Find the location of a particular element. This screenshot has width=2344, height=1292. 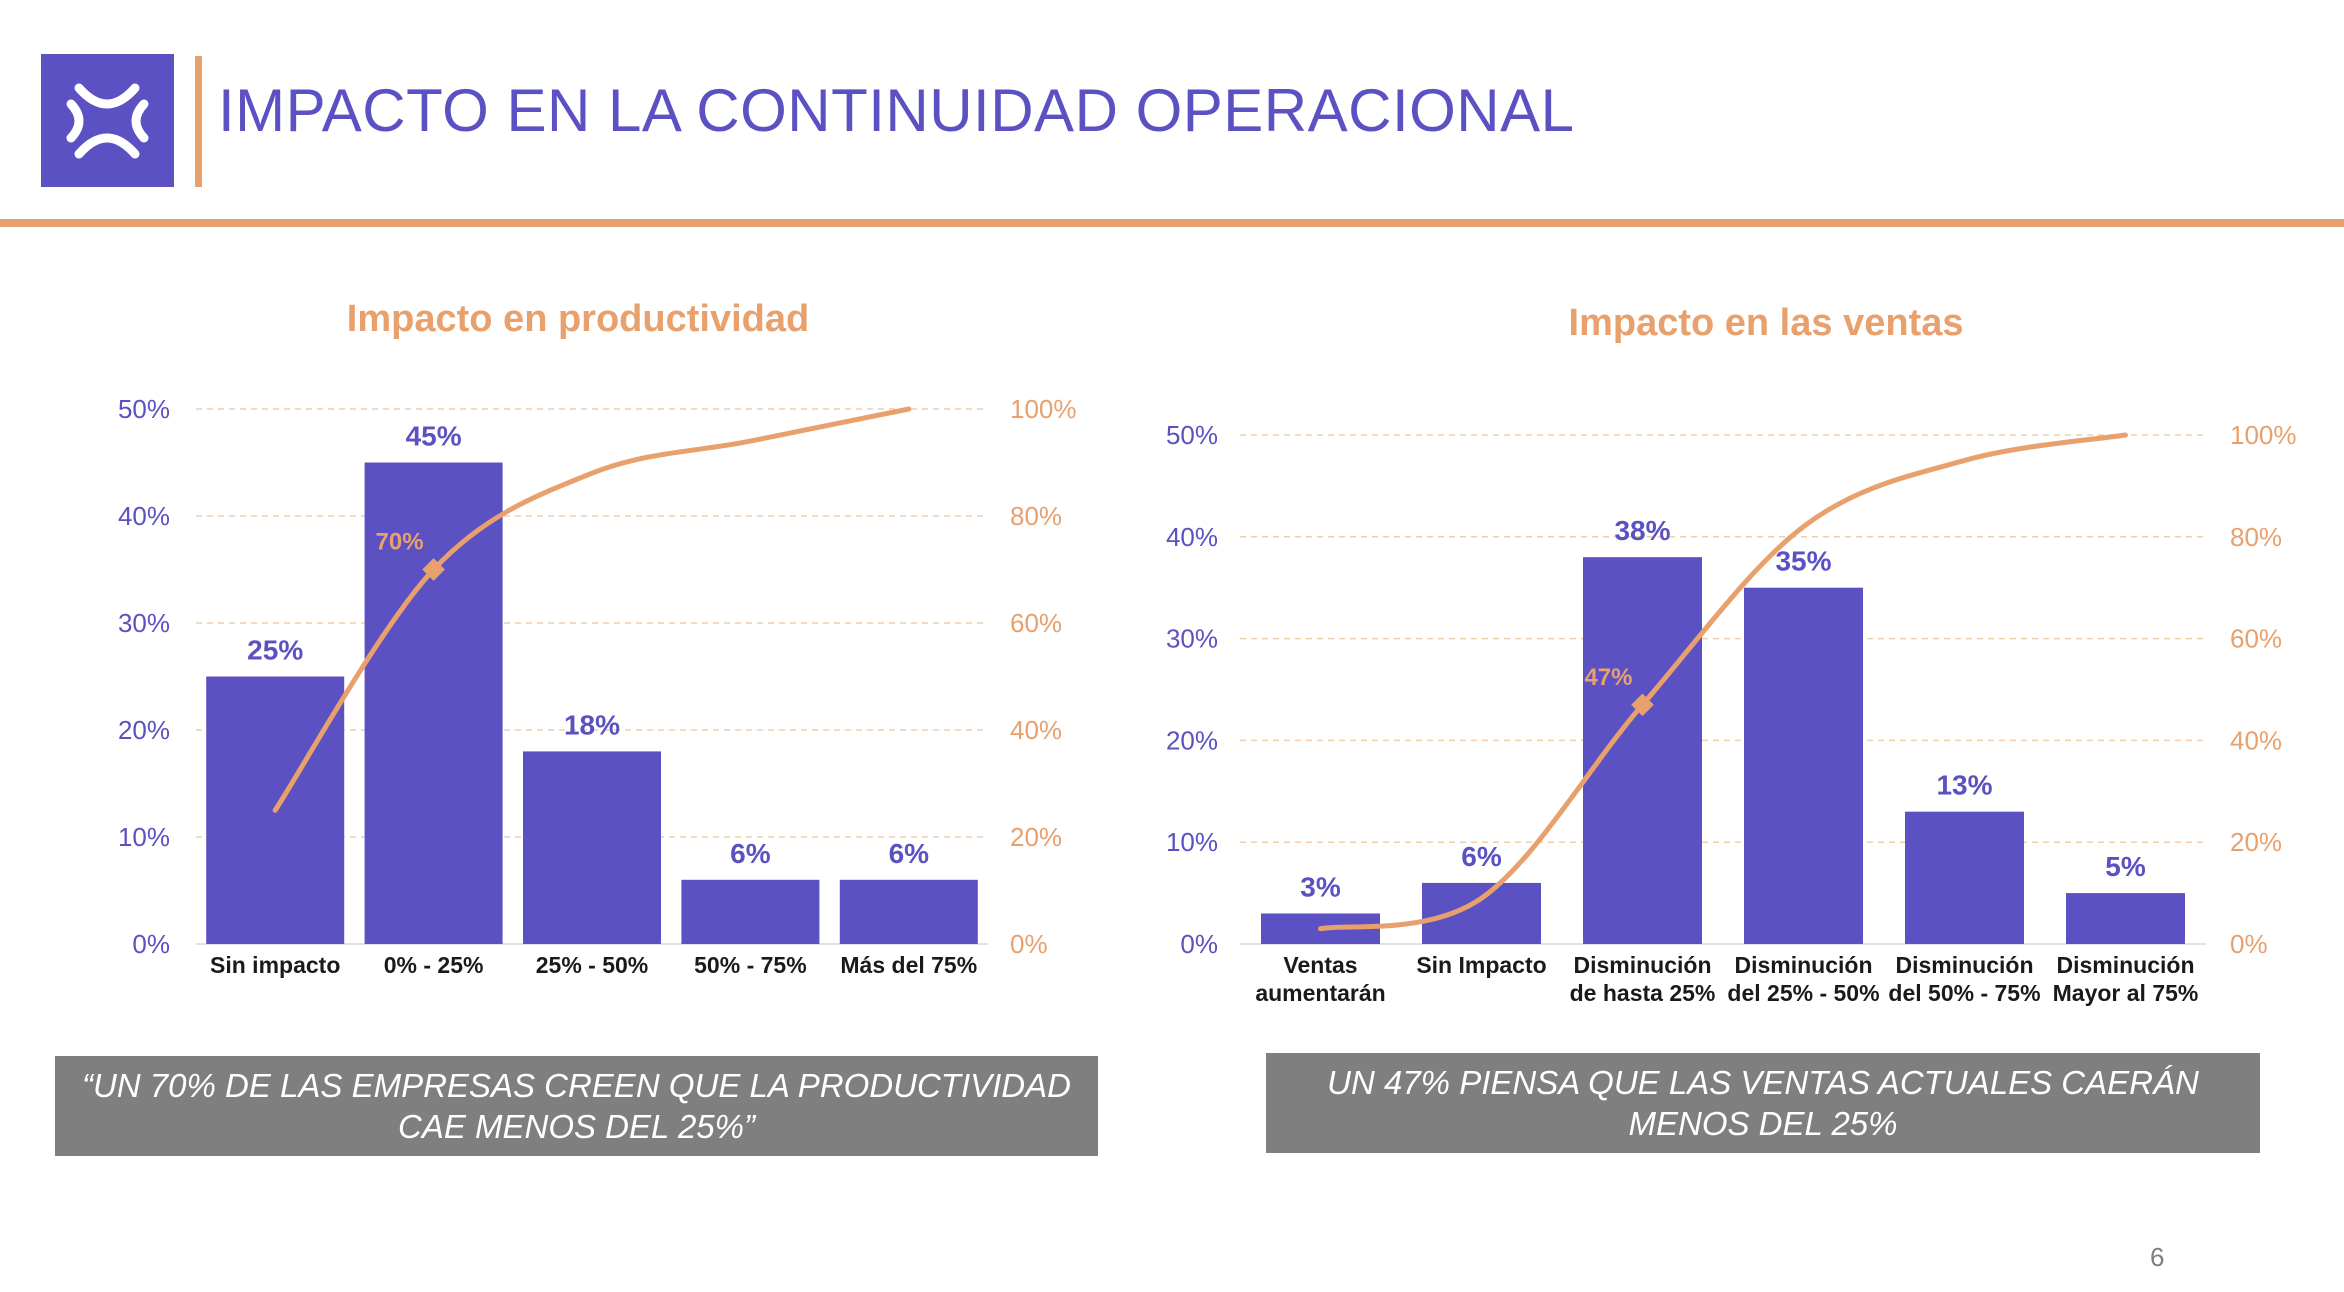

prod-y2-tick-label: 20% is located at coordinates (1036, 837).